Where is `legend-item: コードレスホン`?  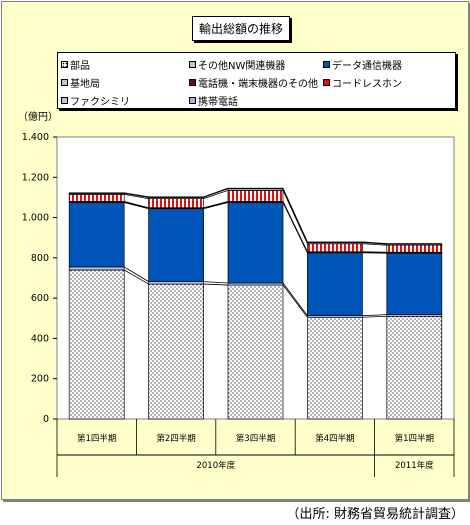 legend-item: コードレスホン is located at coordinates (362, 82).